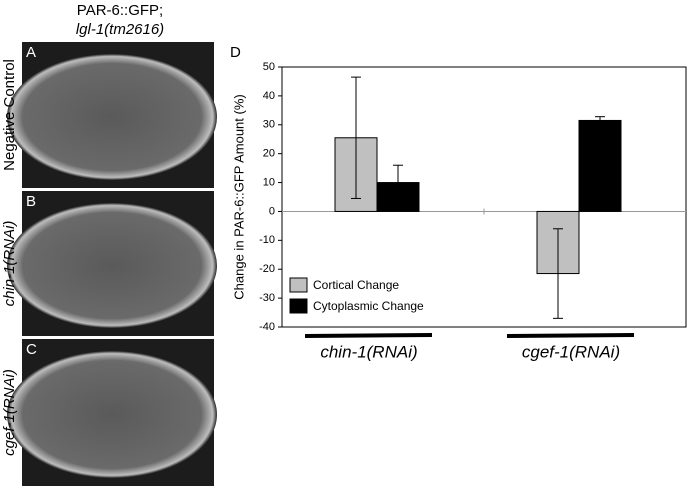 The height and width of the screenshot is (491, 691). What do you see at coordinates (267, 298) in the screenshot?
I see `y-tick-label: -30` at bounding box center [267, 298].